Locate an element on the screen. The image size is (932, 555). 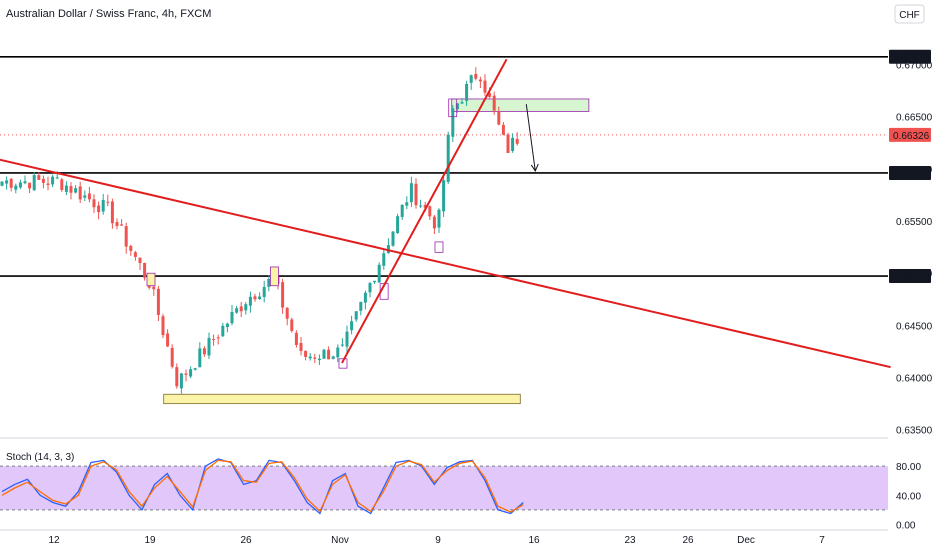
currency-badge-label: CHF is located at coordinates (909, 15).